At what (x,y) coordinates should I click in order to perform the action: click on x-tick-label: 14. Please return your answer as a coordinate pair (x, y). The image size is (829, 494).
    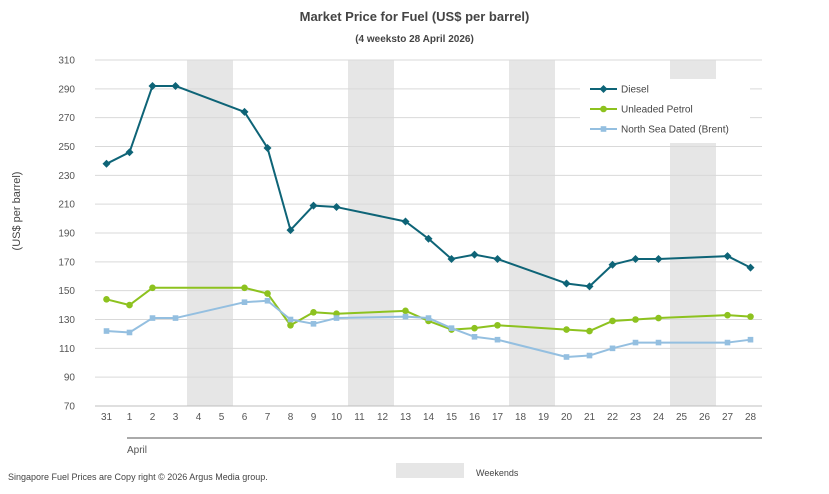
    Looking at the image, I should click on (429, 417).